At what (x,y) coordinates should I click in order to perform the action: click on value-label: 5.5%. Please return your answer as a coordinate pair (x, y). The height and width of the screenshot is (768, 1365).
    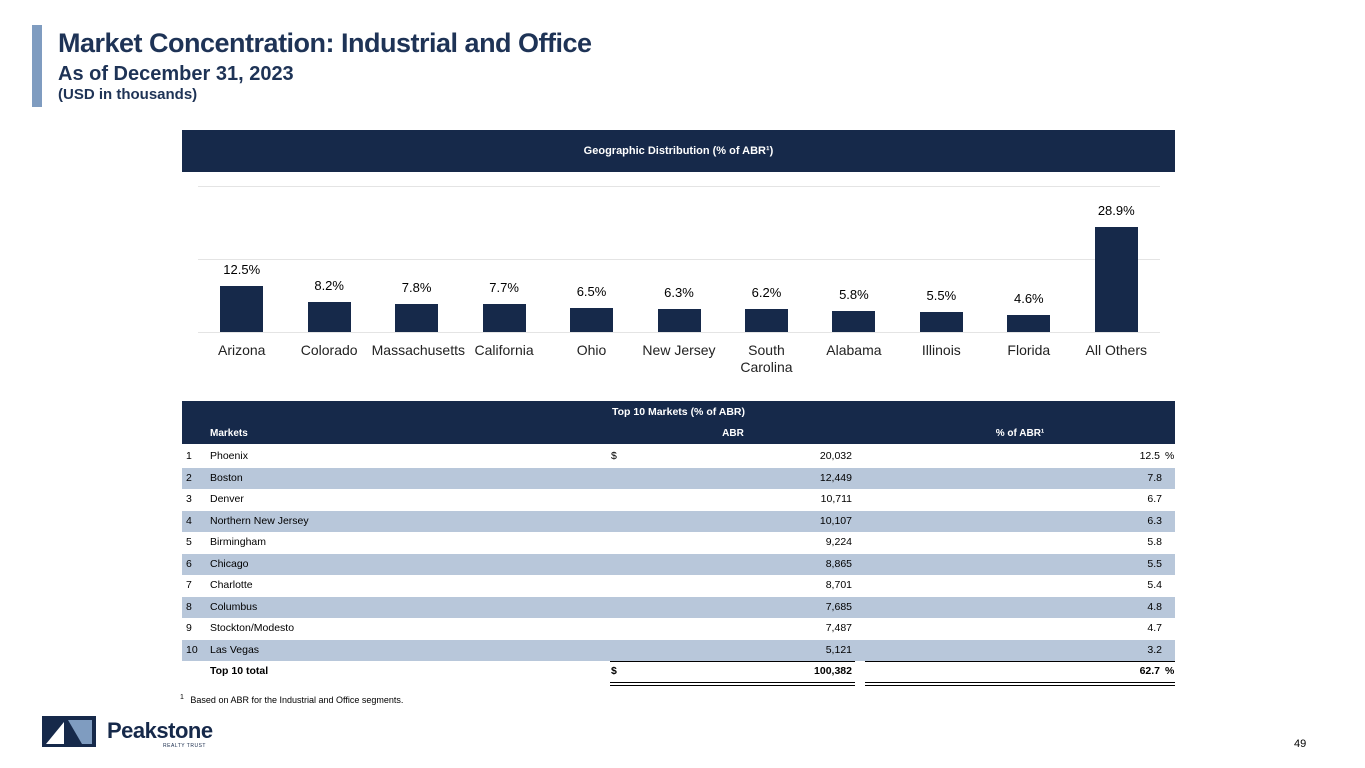
    Looking at the image, I should click on (941, 295).